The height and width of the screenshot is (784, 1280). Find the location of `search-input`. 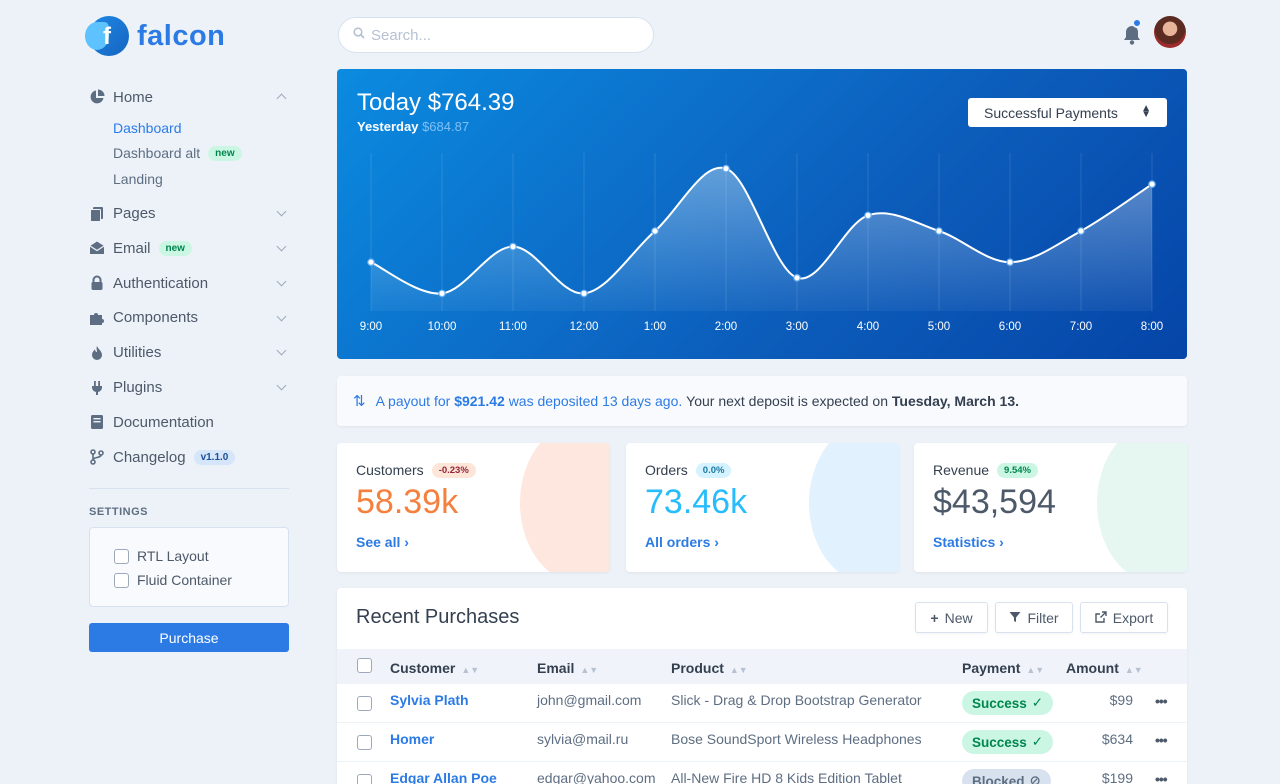

search-input is located at coordinates (501, 35).